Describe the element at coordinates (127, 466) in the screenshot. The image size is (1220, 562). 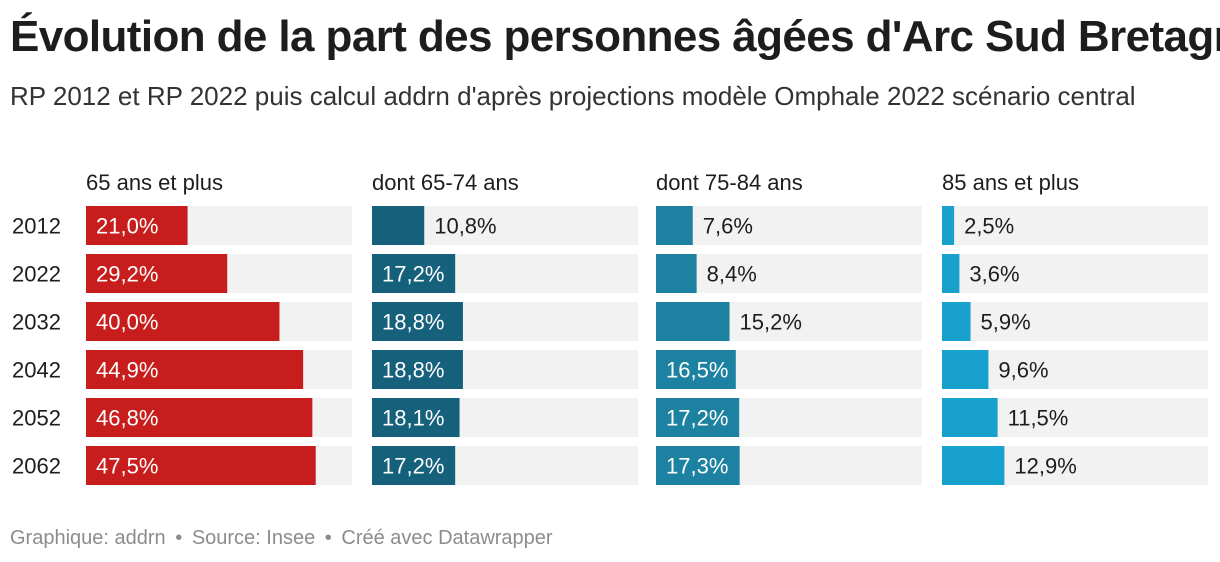
I see `data-label: 47,5%` at that location.